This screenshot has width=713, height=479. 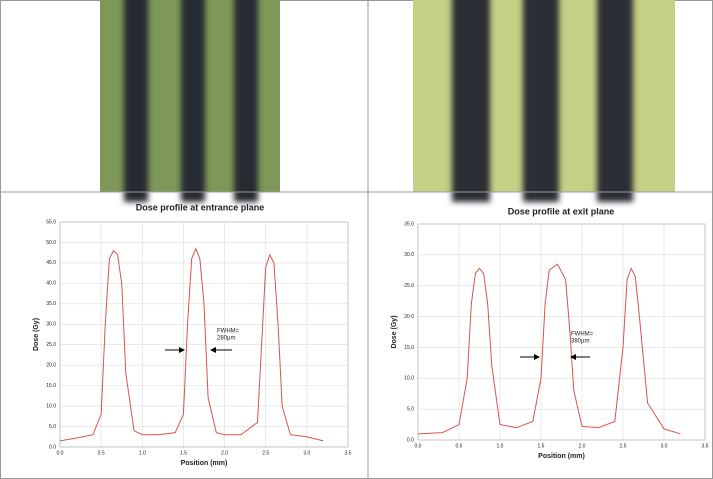 I want to click on y-tick-label: 45.0, so click(x=51, y=263).